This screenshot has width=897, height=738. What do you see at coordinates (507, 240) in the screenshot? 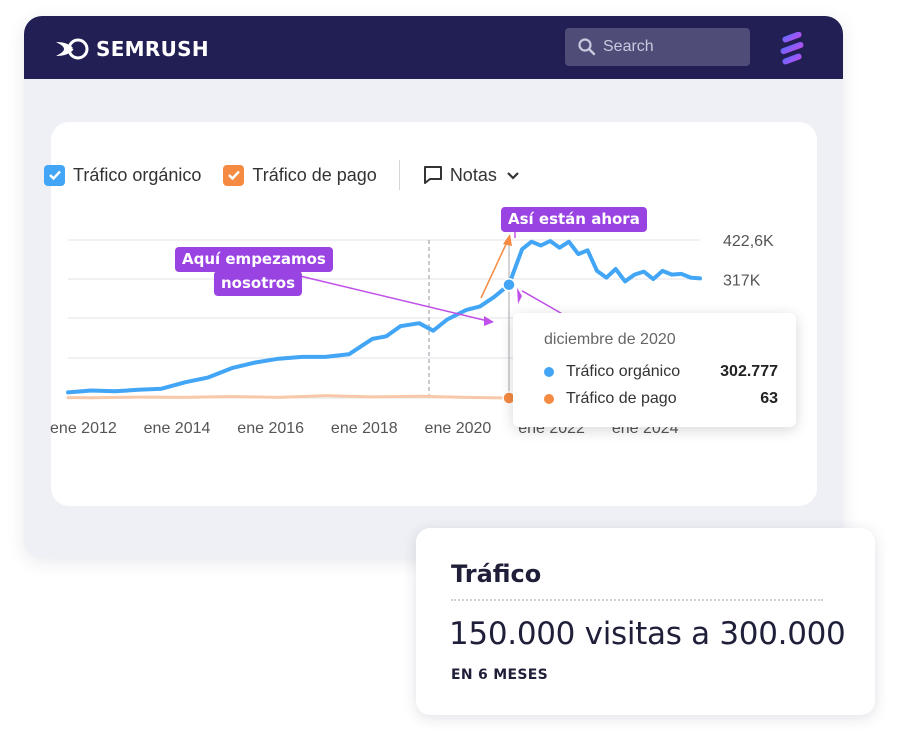
I see `growth-arrow-head` at bounding box center [507, 240].